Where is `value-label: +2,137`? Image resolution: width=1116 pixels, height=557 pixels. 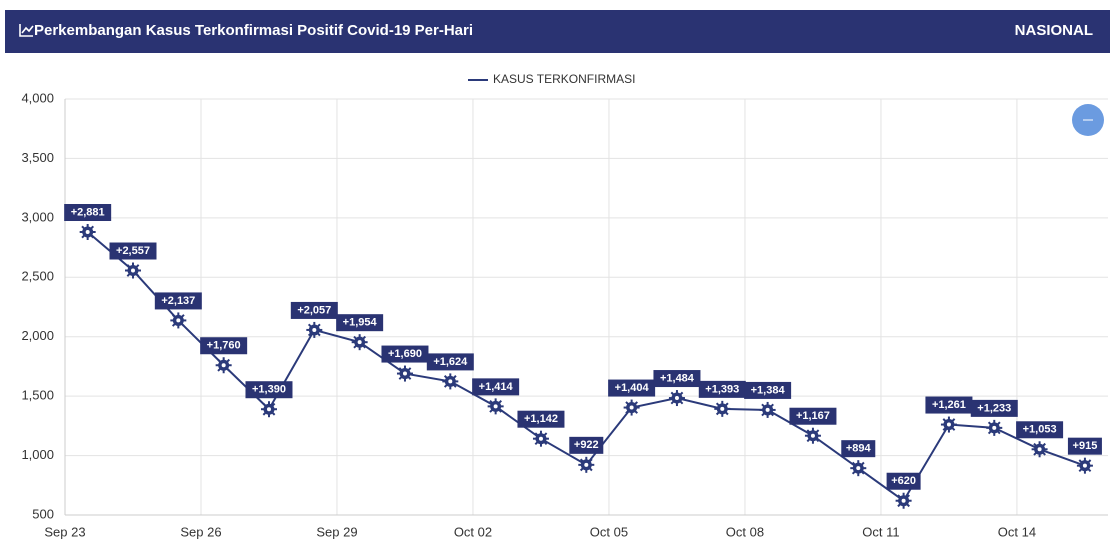 value-label: +2,137 is located at coordinates (178, 301).